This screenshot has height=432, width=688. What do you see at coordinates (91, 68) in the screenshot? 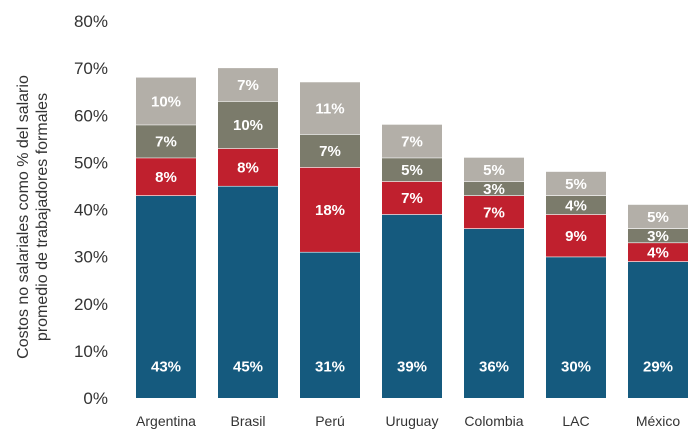
I see `y-tick-label: 70%` at bounding box center [91, 68].